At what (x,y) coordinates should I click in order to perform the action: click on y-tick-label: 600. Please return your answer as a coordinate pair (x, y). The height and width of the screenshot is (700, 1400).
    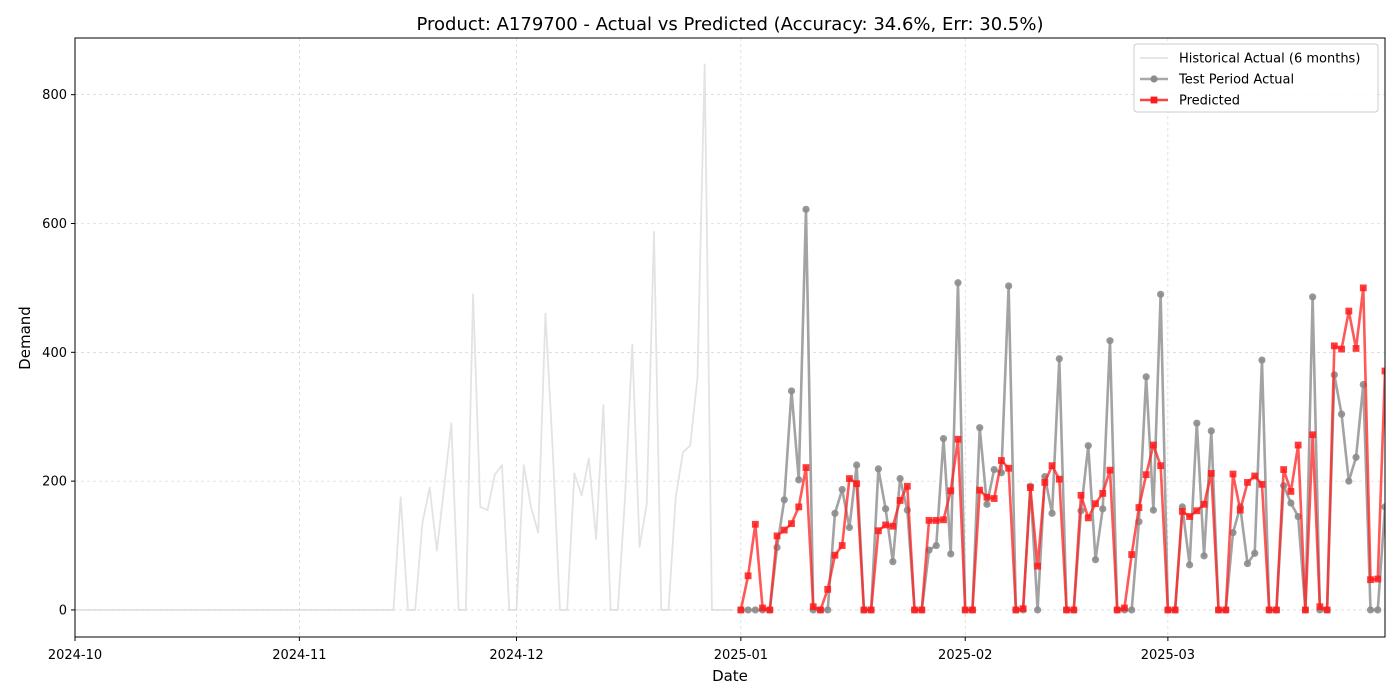
    Looking at the image, I should click on (54, 224).